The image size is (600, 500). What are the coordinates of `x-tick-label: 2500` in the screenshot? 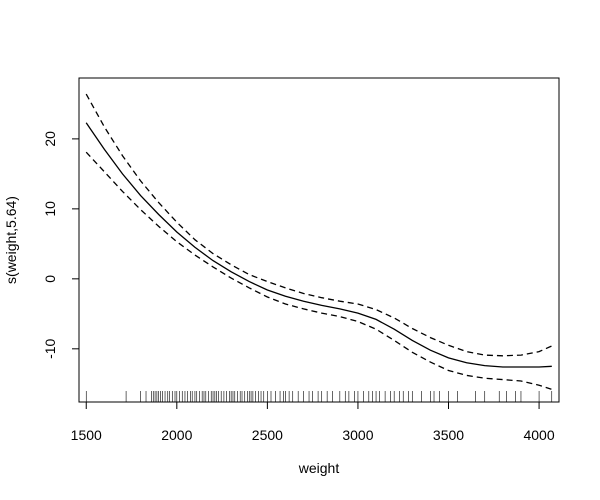 It's located at (267, 435).